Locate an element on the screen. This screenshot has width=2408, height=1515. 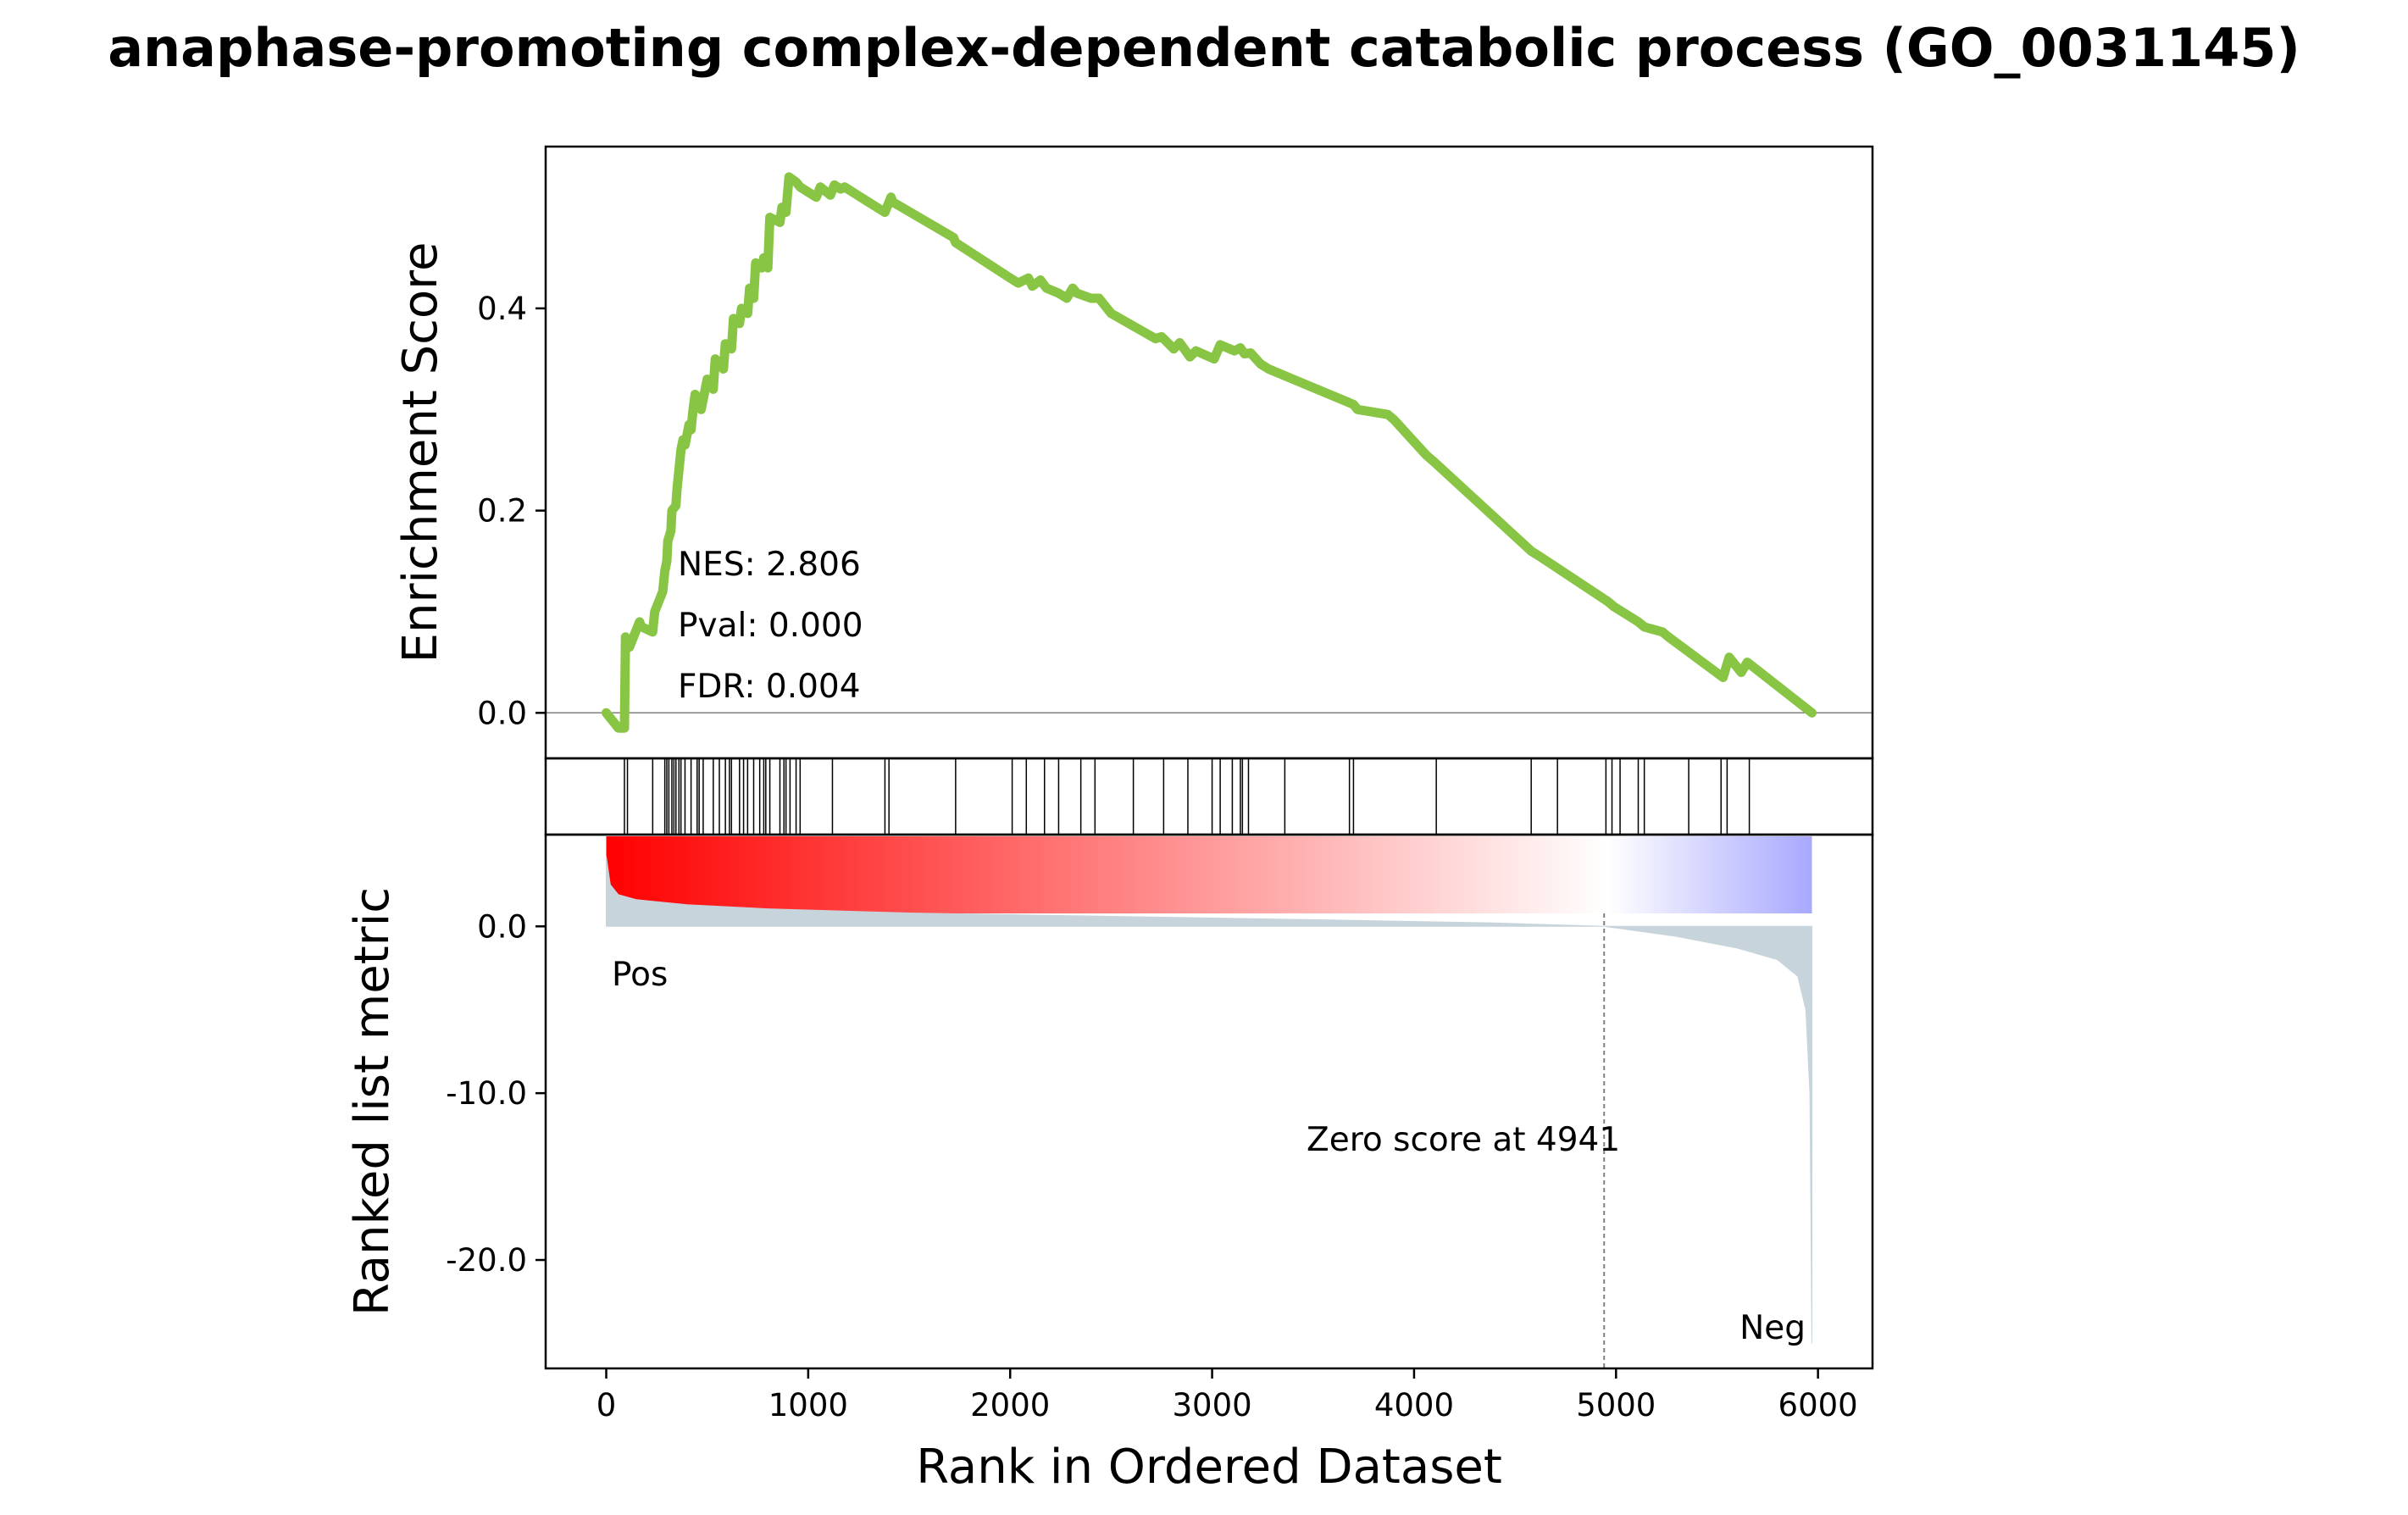
hit-lines is located at coordinates (1187, 796).